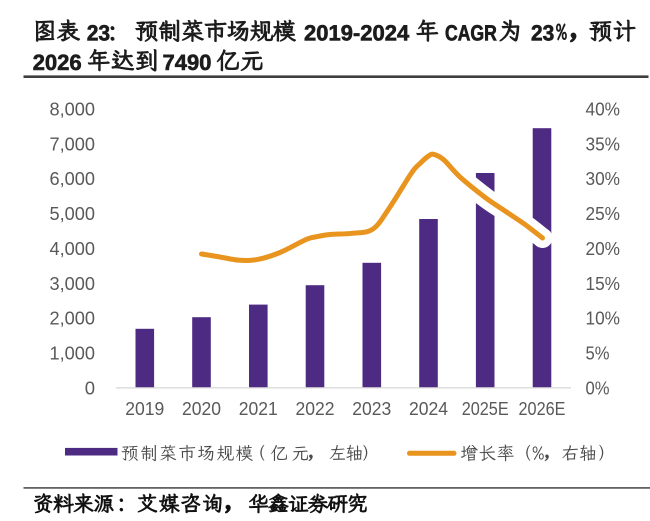 The width and height of the screenshot is (650, 521). Describe the element at coordinates (603, 248) in the screenshot. I see `svg-text: 20%` at that location.